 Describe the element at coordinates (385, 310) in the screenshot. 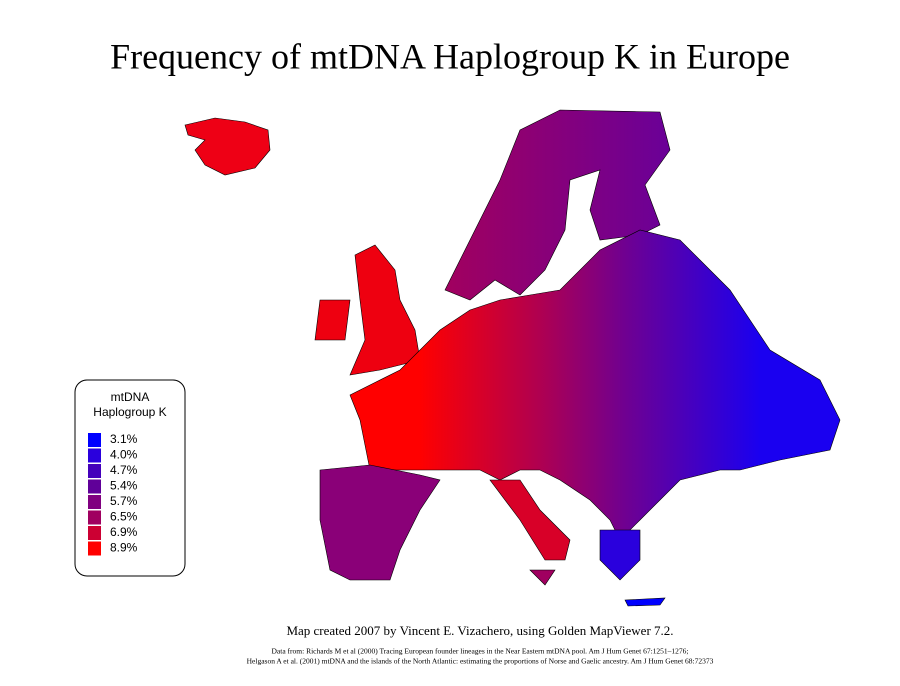

I see `great-britain` at that location.